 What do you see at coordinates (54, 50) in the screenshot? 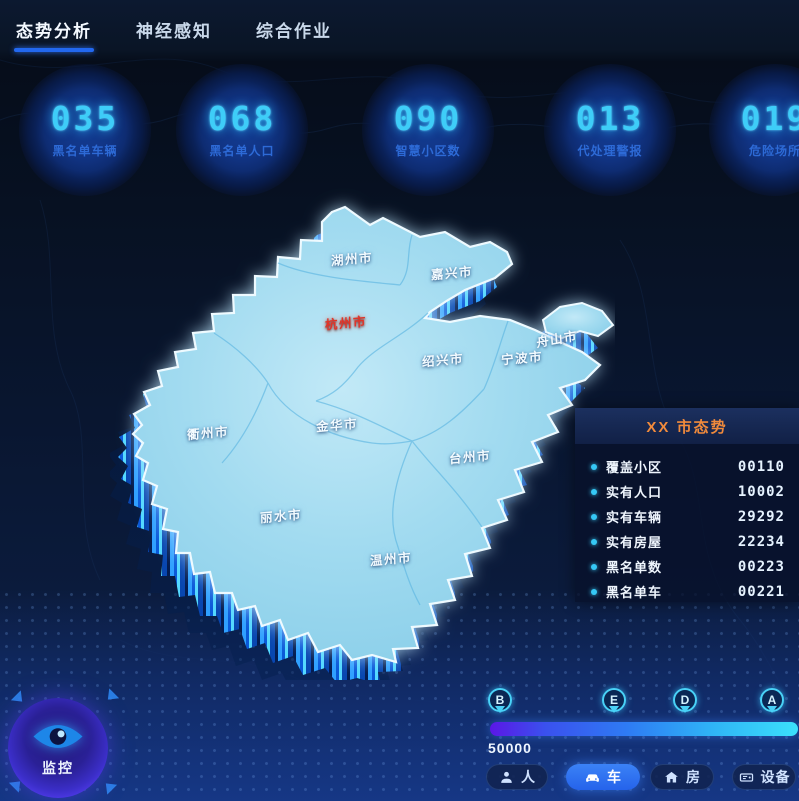
I see `active-tab-underline` at bounding box center [54, 50].